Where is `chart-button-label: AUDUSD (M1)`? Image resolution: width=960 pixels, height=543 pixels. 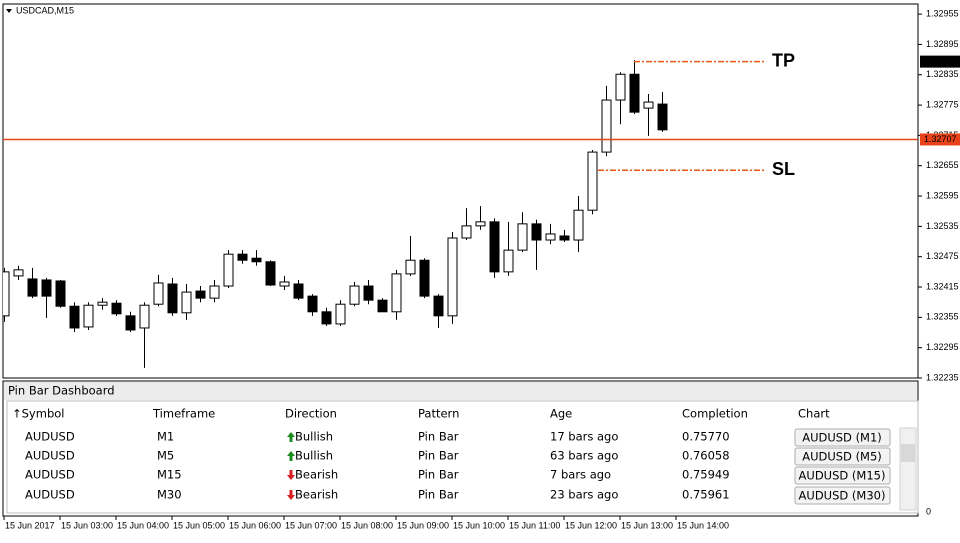
chart-button-label: AUDUSD (M1) is located at coordinates (842, 438).